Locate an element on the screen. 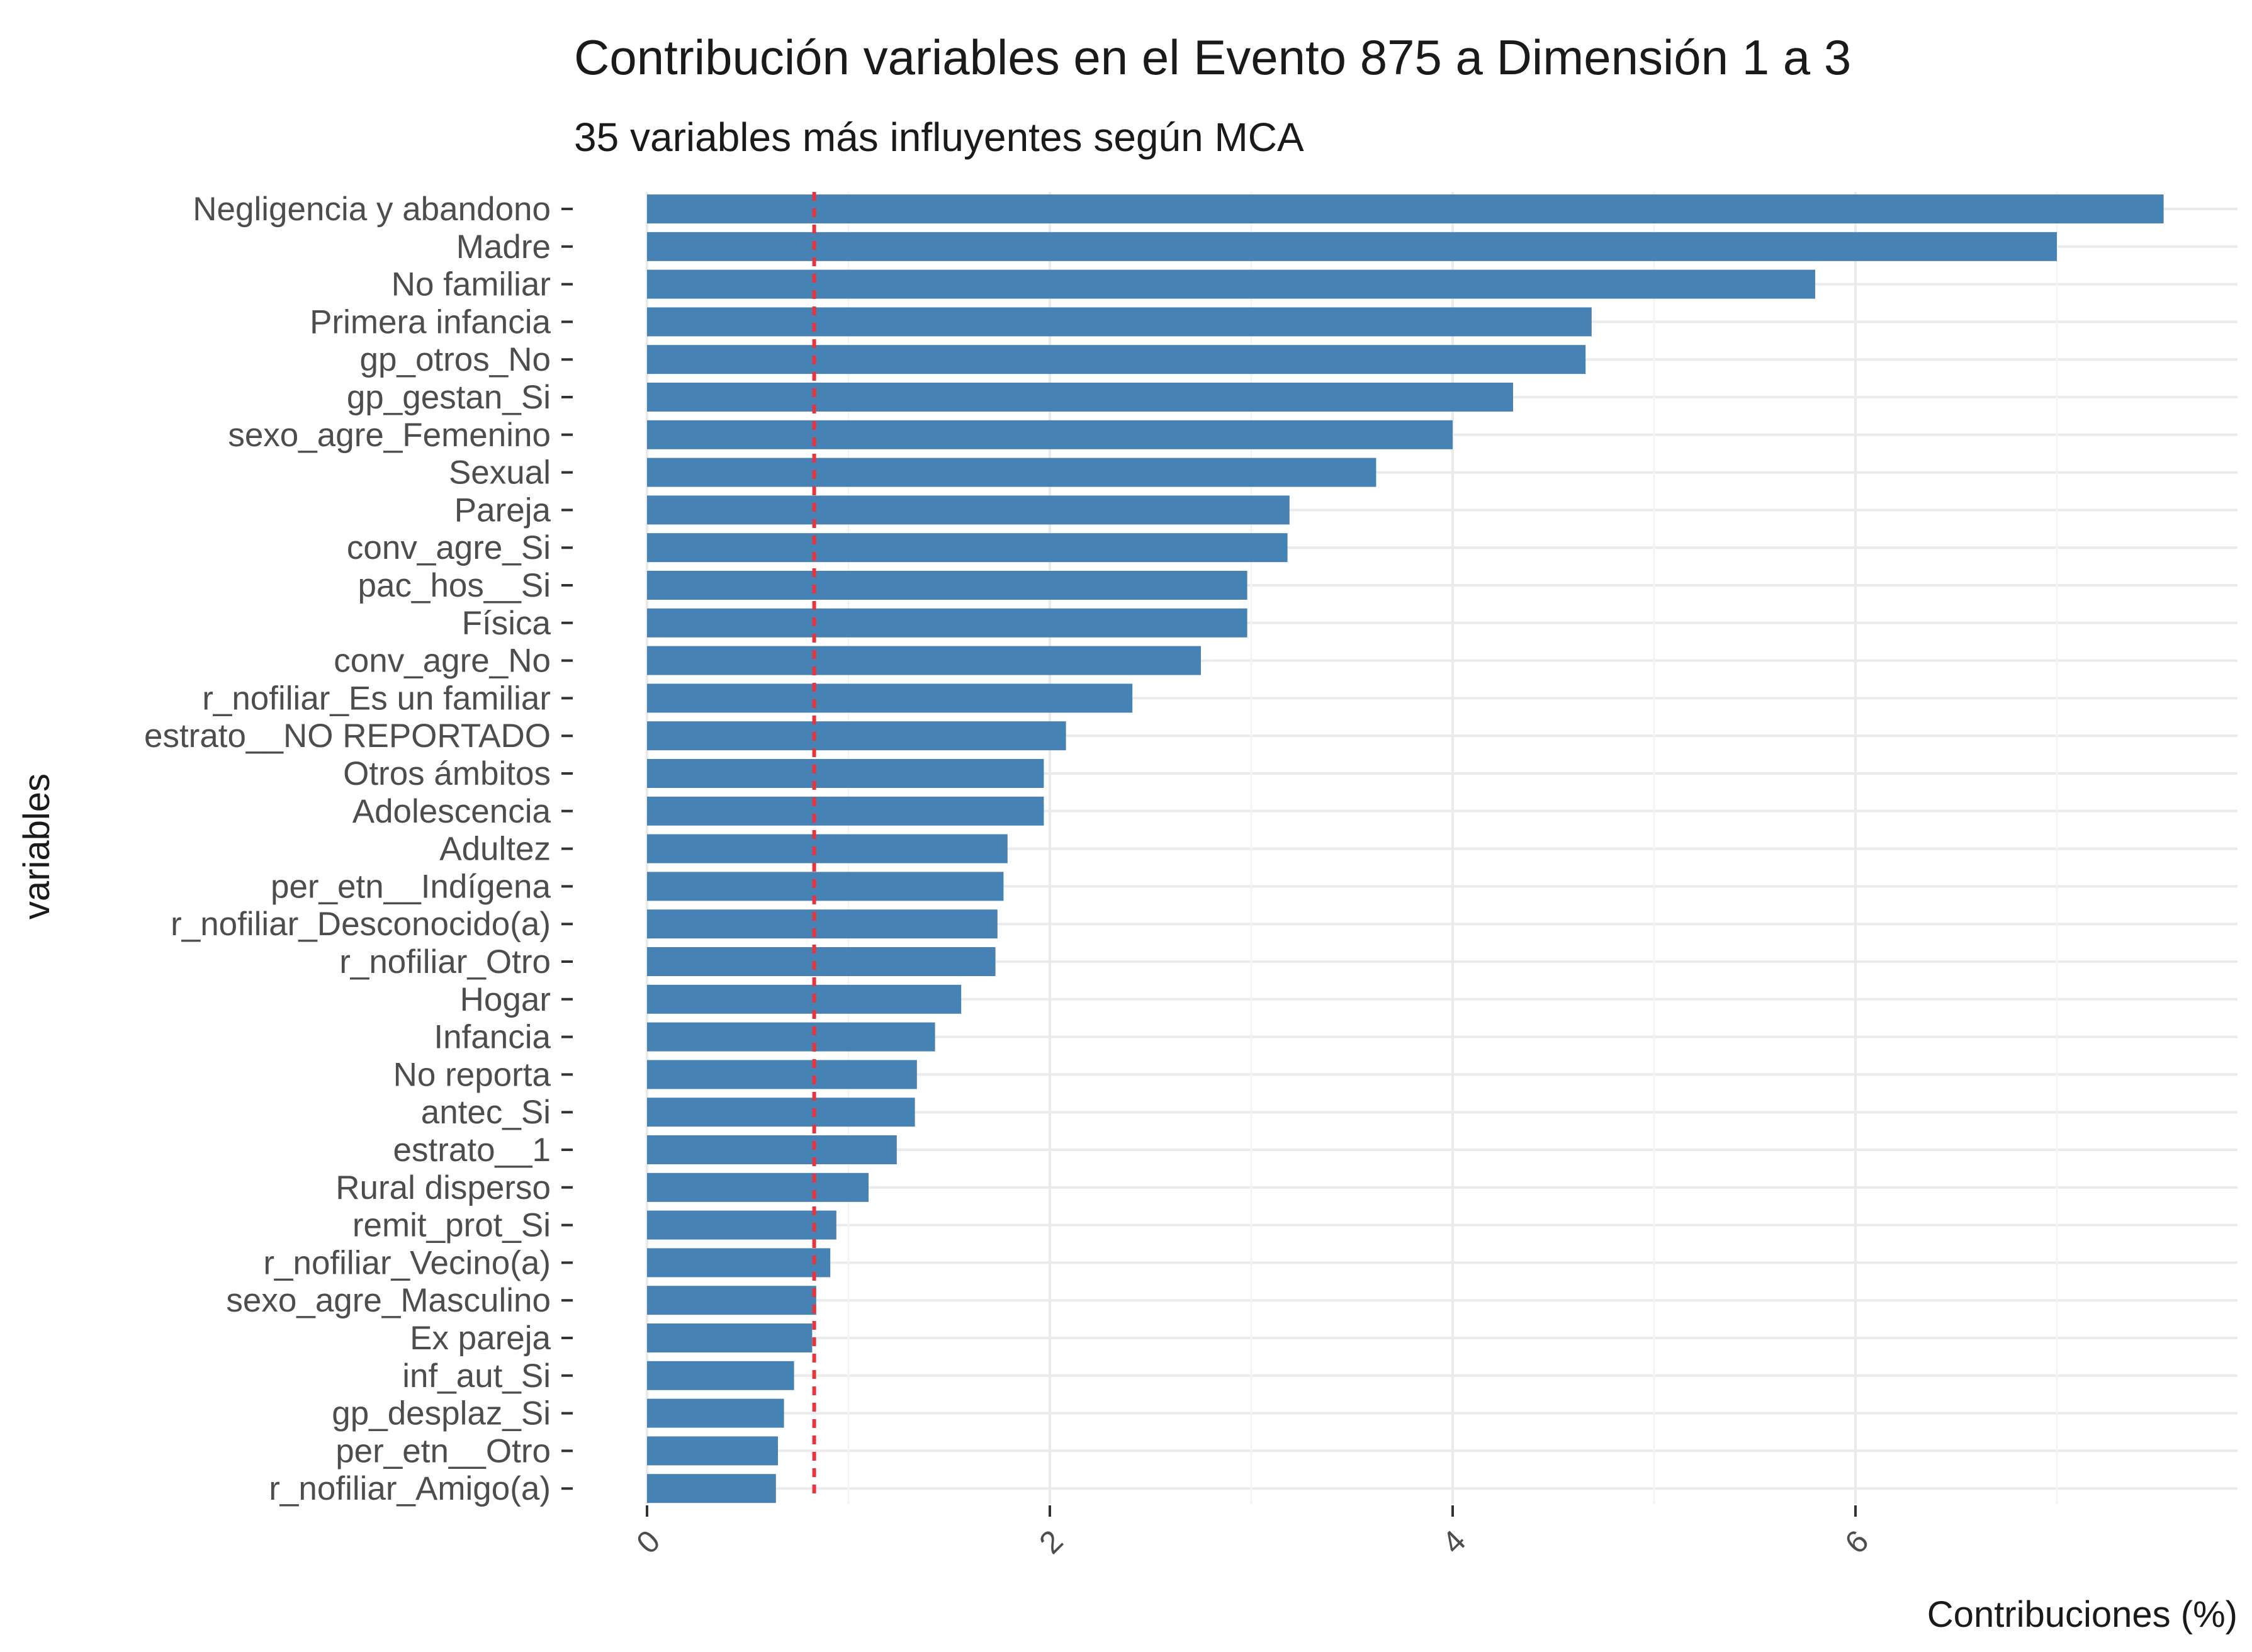  y-tick-label: No familiar is located at coordinates (471, 284).